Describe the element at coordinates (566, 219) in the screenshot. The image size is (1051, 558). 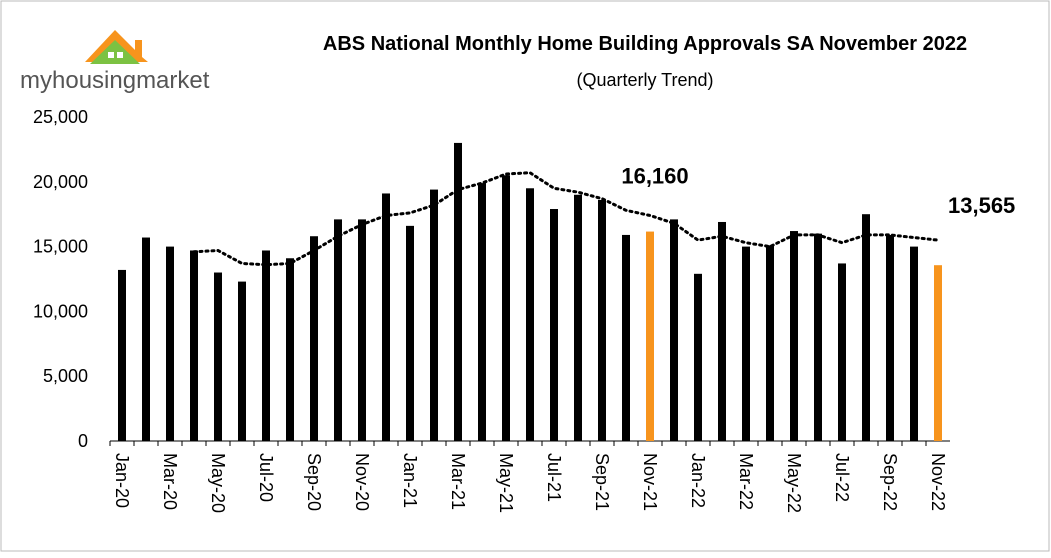
I see `trend-line` at that location.